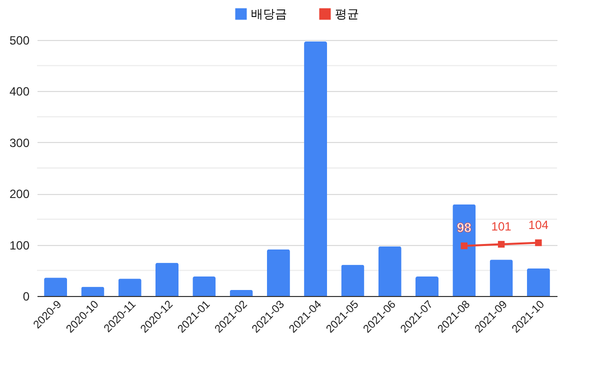 This screenshot has width=600, height=371. What do you see at coordinates (269, 14) in the screenshot?
I see `legend-label: 배당금` at bounding box center [269, 14].